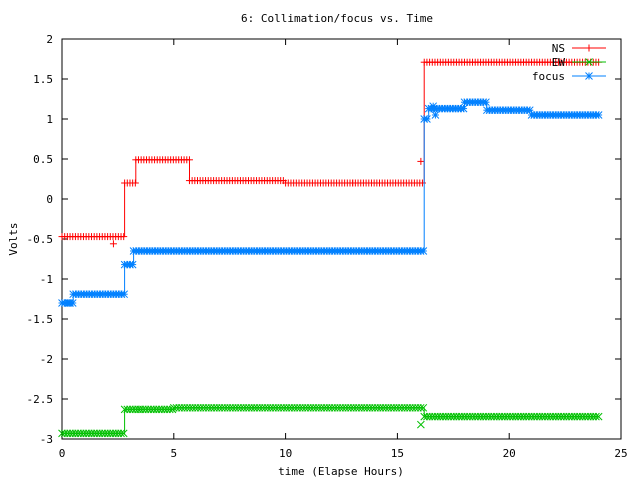 This screenshot has height=480, width=640. What do you see at coordinates (173, 453) in the screenshot?
I see `x-tick-label: 5` at bounding box center [173, 453].